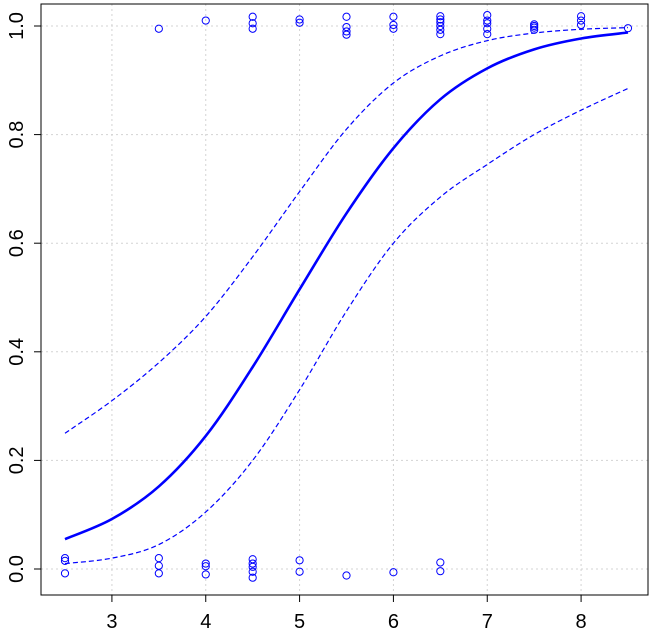 The image size is (651, 638). Describe the element at coordinates (17, 243) in the screenshot. I see `y-tick-label: 0.6` at that location.